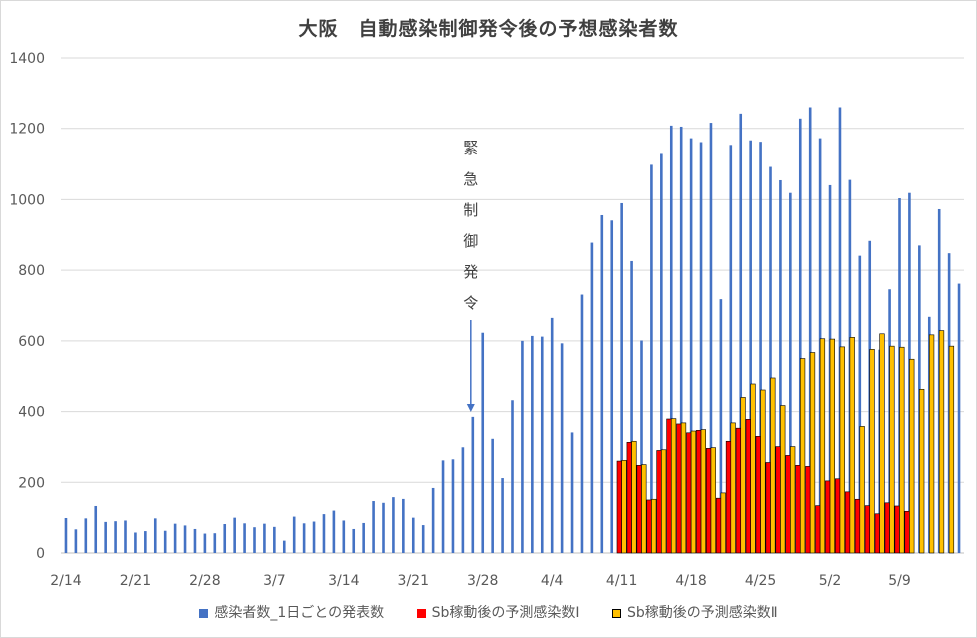 This screenshot has height=638, width=977. What do you see at coordinates (27, 59) in the screenshot?
I see `y-tick-label: 1400` at bounding box center [27, 59].